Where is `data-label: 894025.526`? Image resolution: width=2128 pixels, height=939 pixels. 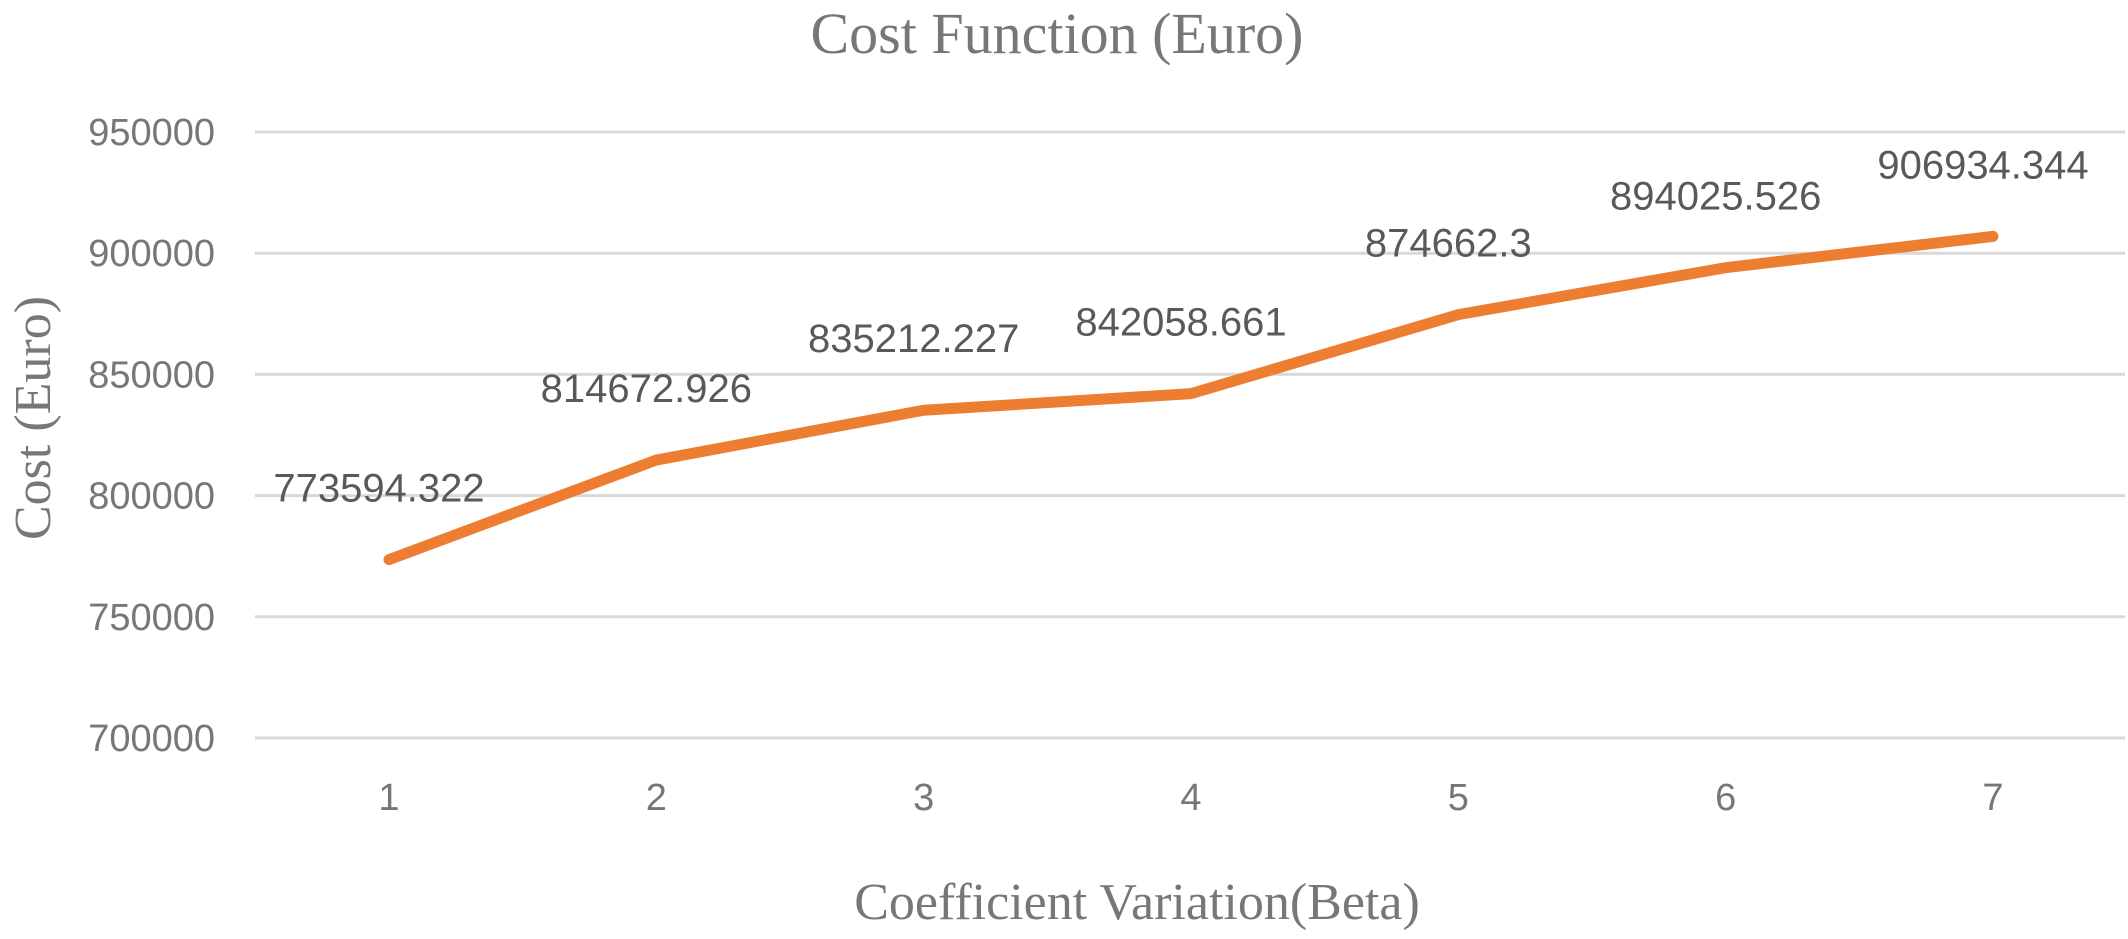 data-label: 894025.526 is located at coordinates (1715, 197).